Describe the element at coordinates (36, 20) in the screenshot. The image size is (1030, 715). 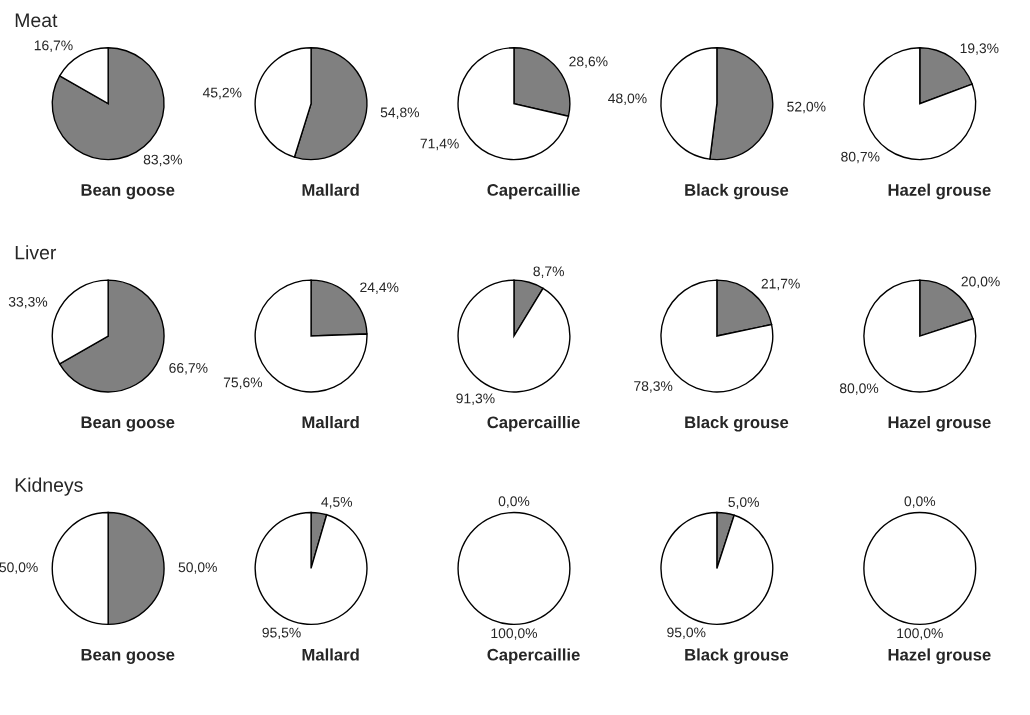
I see `chart-title: Meat` at that location.